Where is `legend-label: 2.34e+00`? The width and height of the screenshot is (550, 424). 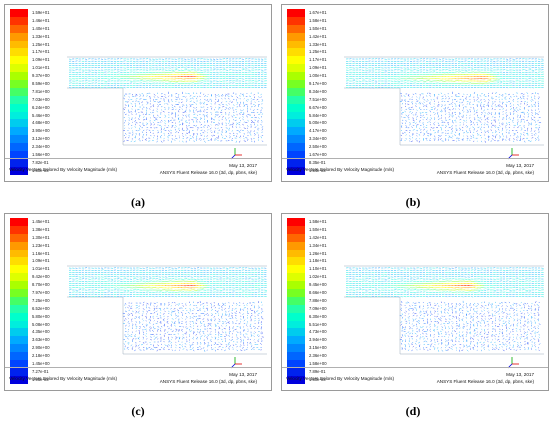 legend-label: 2.34e+00 is located at coordinates (41, 147).